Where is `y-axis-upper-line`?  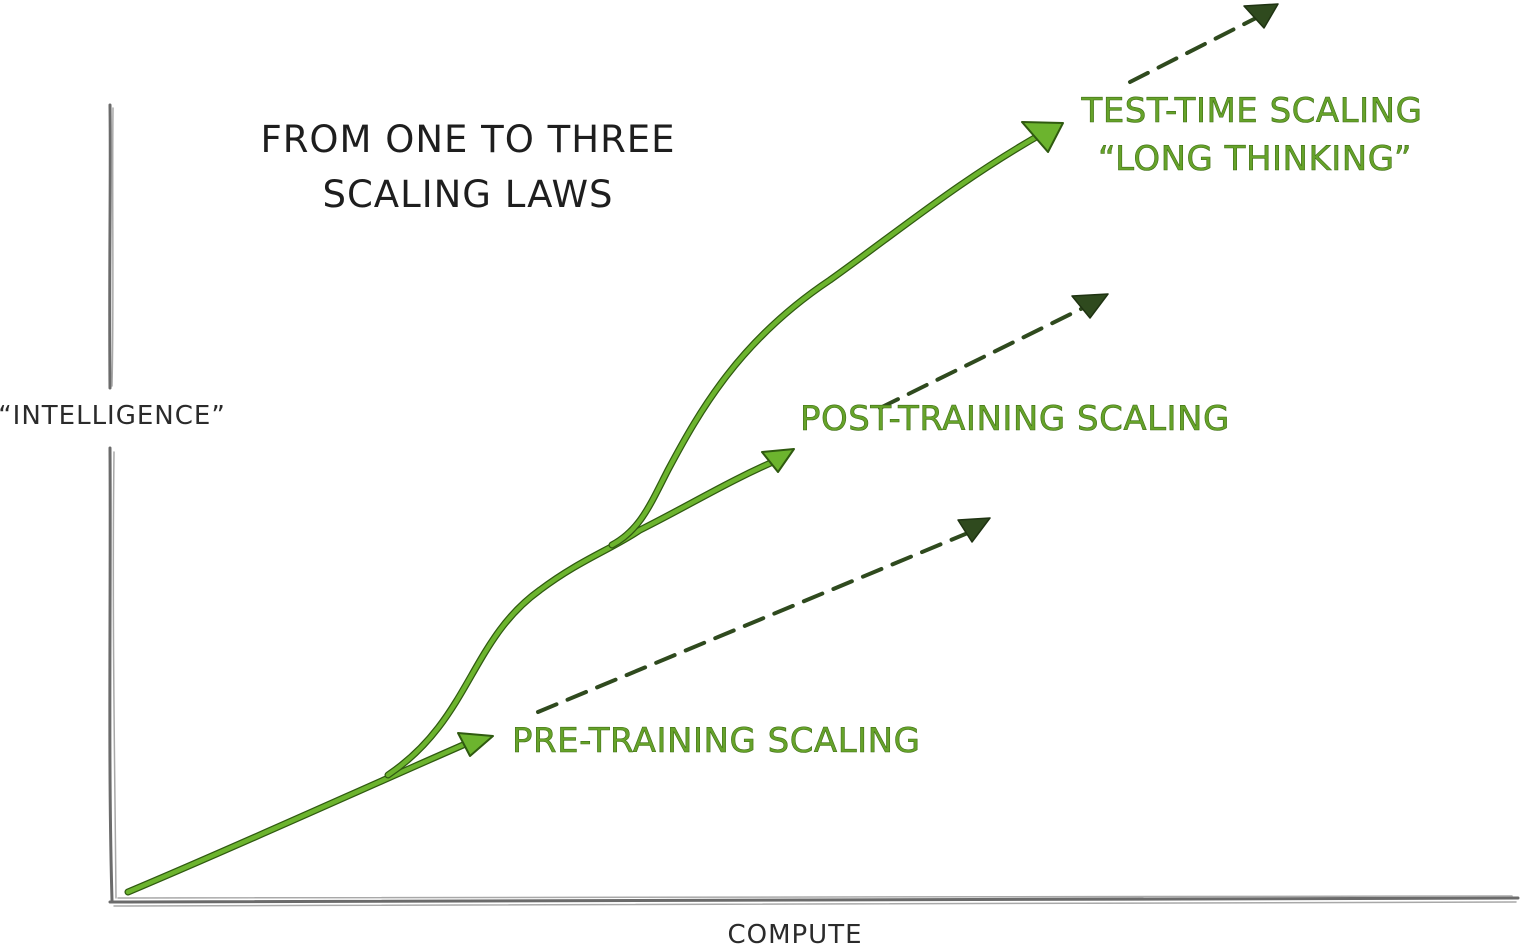 y-axis-upper-line is located at coordinates (110, 246).